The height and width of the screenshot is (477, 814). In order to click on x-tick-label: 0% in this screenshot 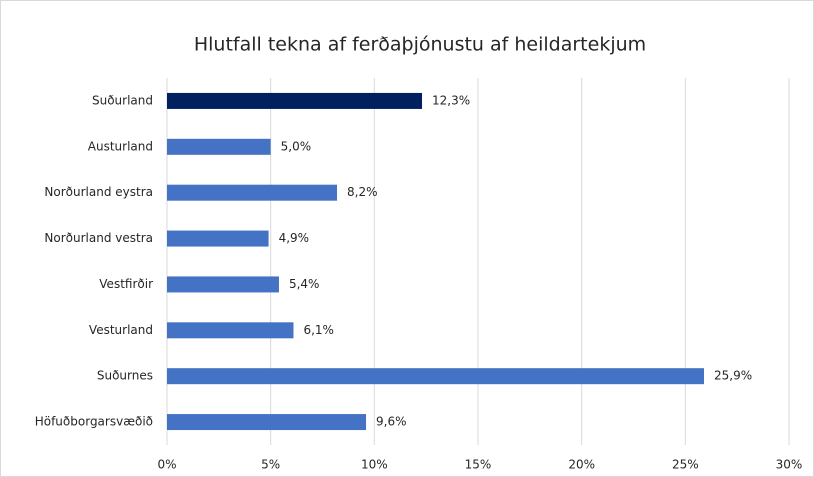, I will do `click(166, 465)`.